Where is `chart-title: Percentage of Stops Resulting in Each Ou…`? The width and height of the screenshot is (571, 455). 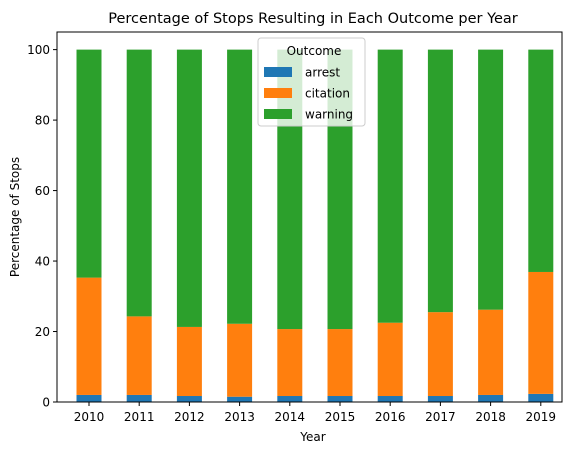 chart-title: Percentage of Stops Resulting in Each Ou… is located at coordinates (313, 19).